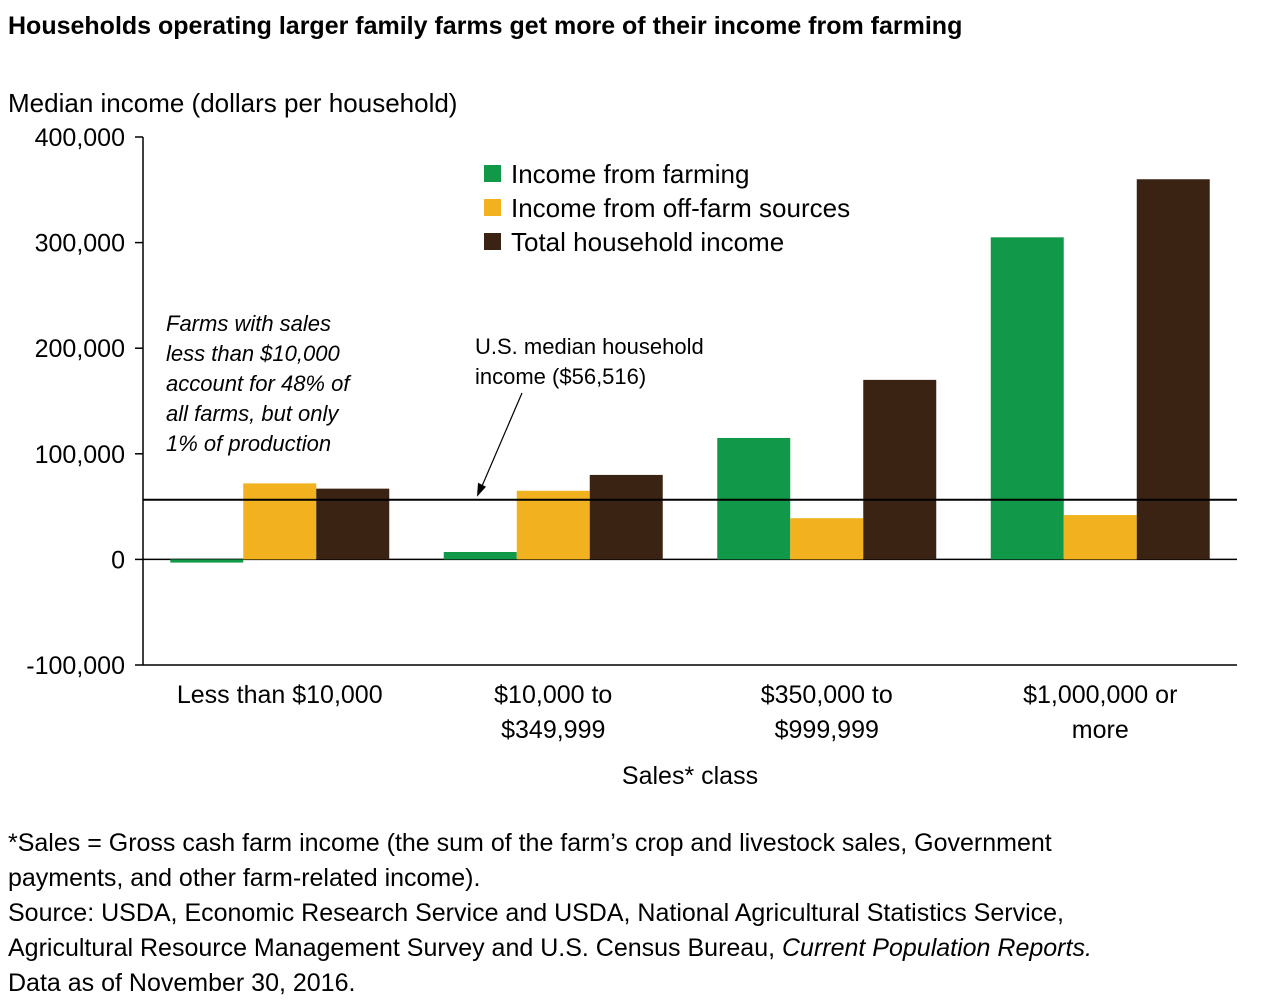  What do you see at coordinates (248, 443) in the screenshot?
I see `annotation-text: 1% of production` at bounding box center [248, 443].